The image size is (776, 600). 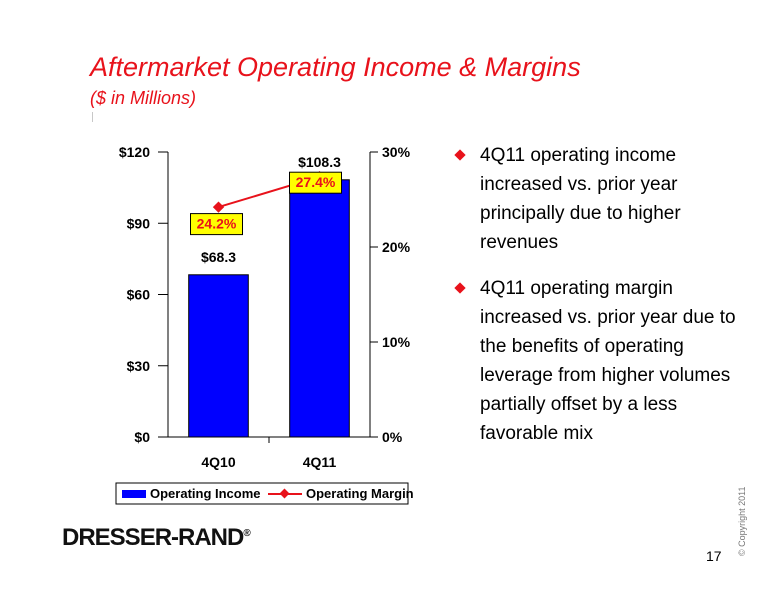 I want to click on margin-data-label: 27.4%, so click(x=316, y=182).